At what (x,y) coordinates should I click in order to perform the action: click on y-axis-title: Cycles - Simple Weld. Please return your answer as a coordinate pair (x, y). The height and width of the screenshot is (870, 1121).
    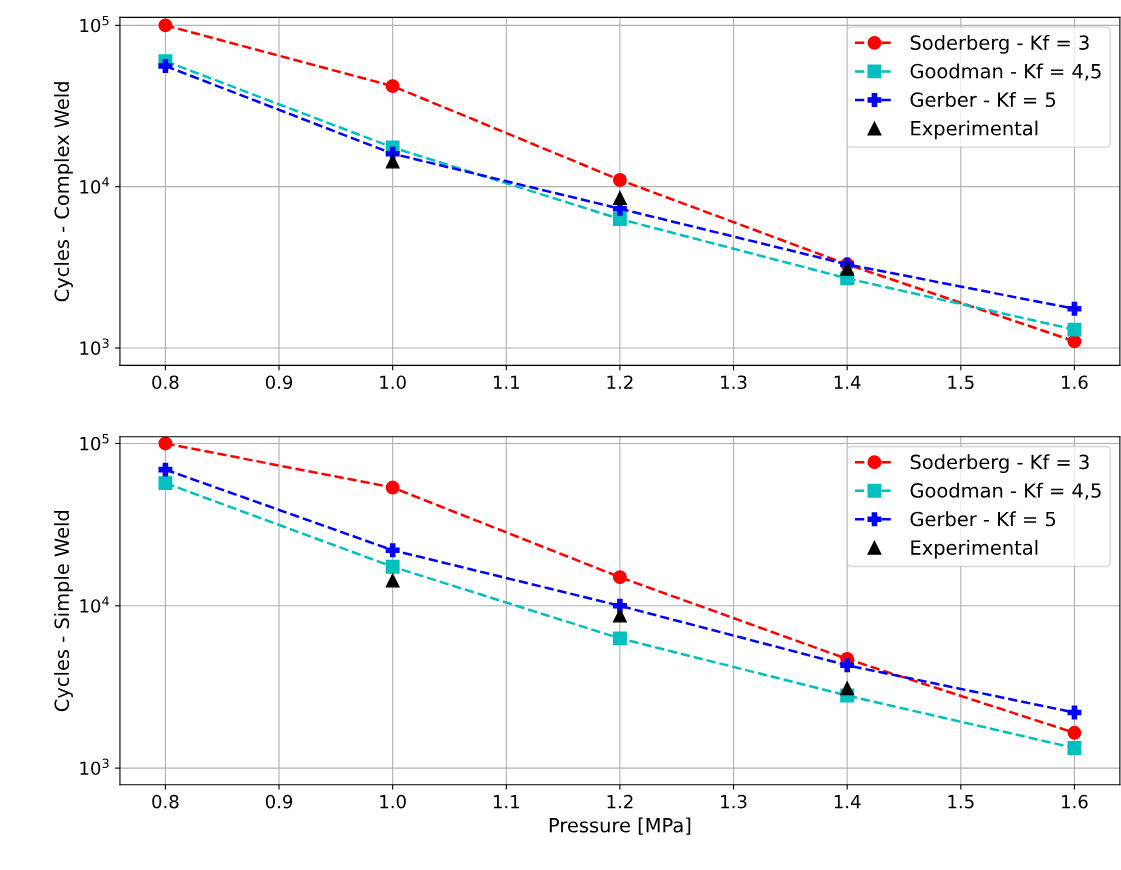
    Looking at the image, I should click on (63, 611).